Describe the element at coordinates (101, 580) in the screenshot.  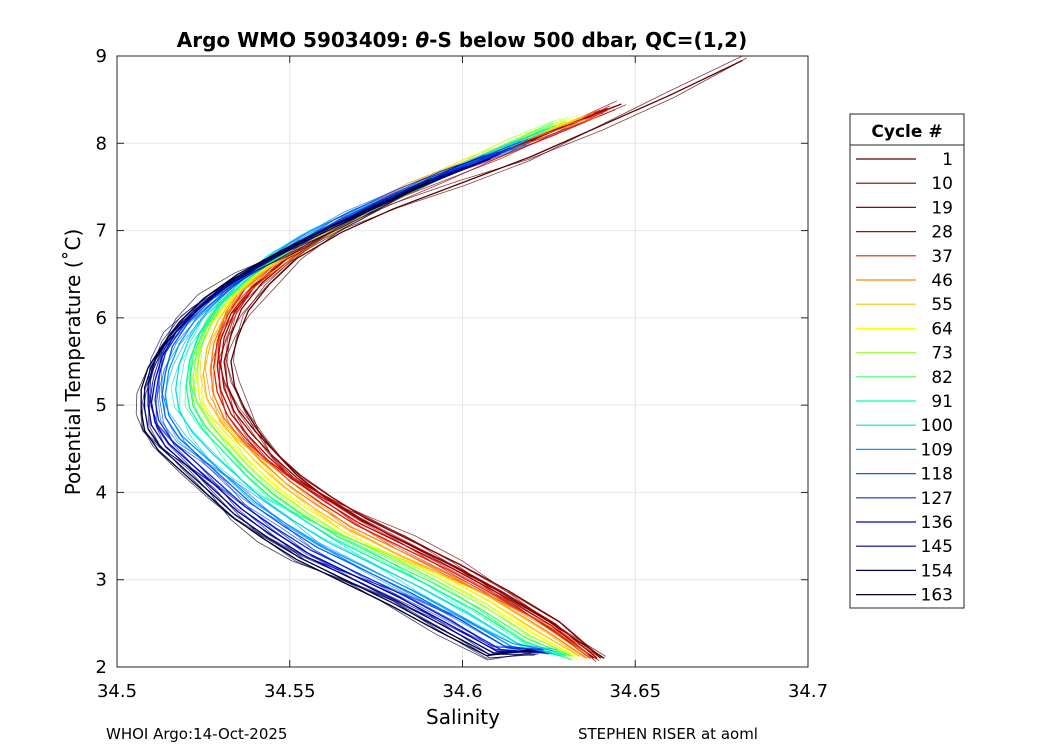
I see `y-tick-label: 3` at that location.